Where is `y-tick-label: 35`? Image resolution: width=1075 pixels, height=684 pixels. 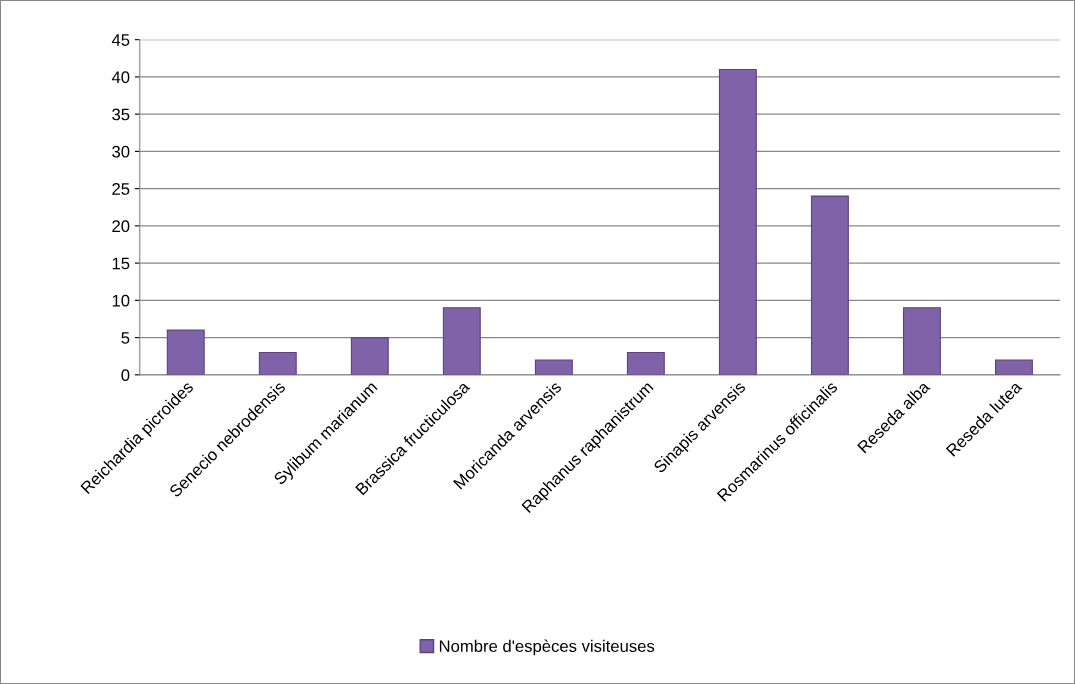
y-tick-label: 35 is located at coordinates (121, 114).